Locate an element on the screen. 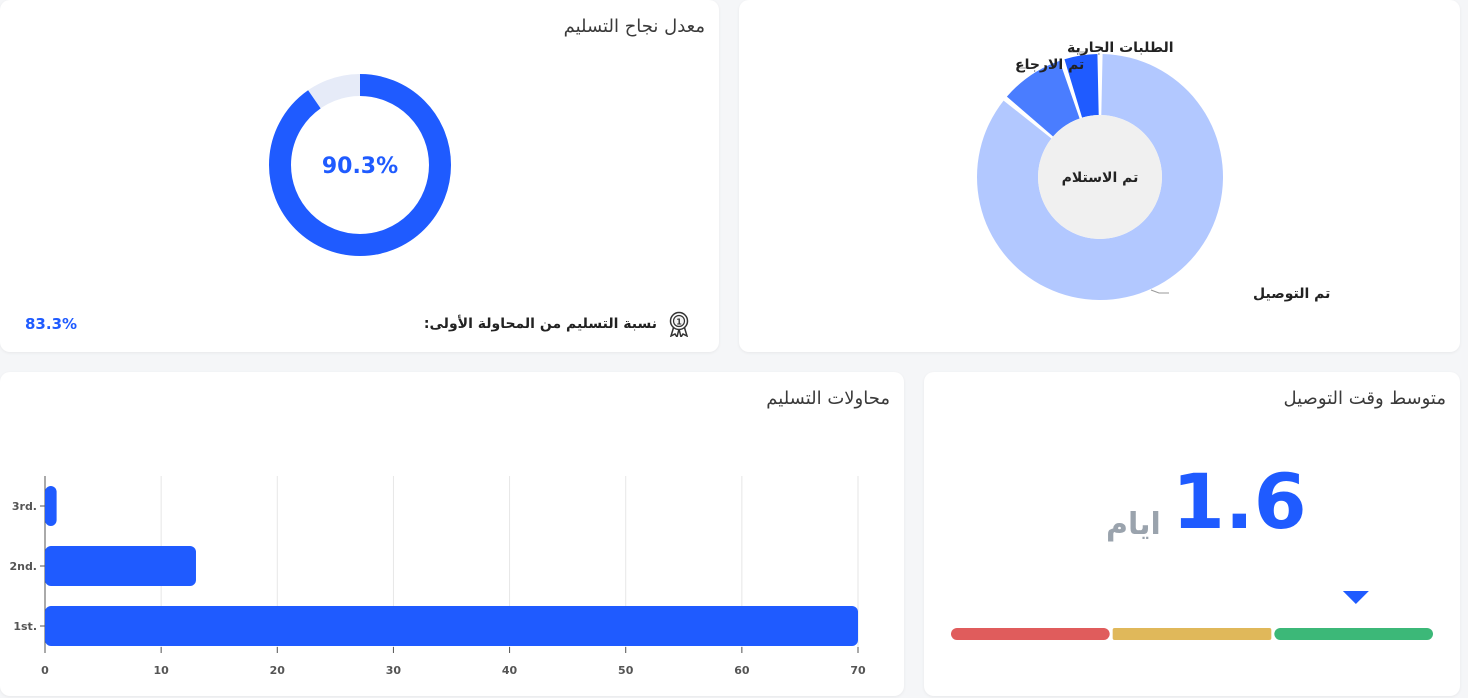 Image resolution: width=1468 pixels, height=698 pixels. success-rate-label: 90.3% is located at coordinates (360, 166).